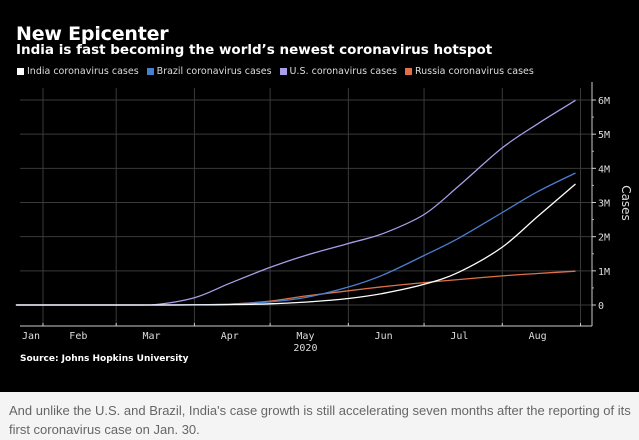  What do you see at coordinates (604, 204) in the screenshot?
I see `y-tick-label: 3M` at bounding box center [604, 204].